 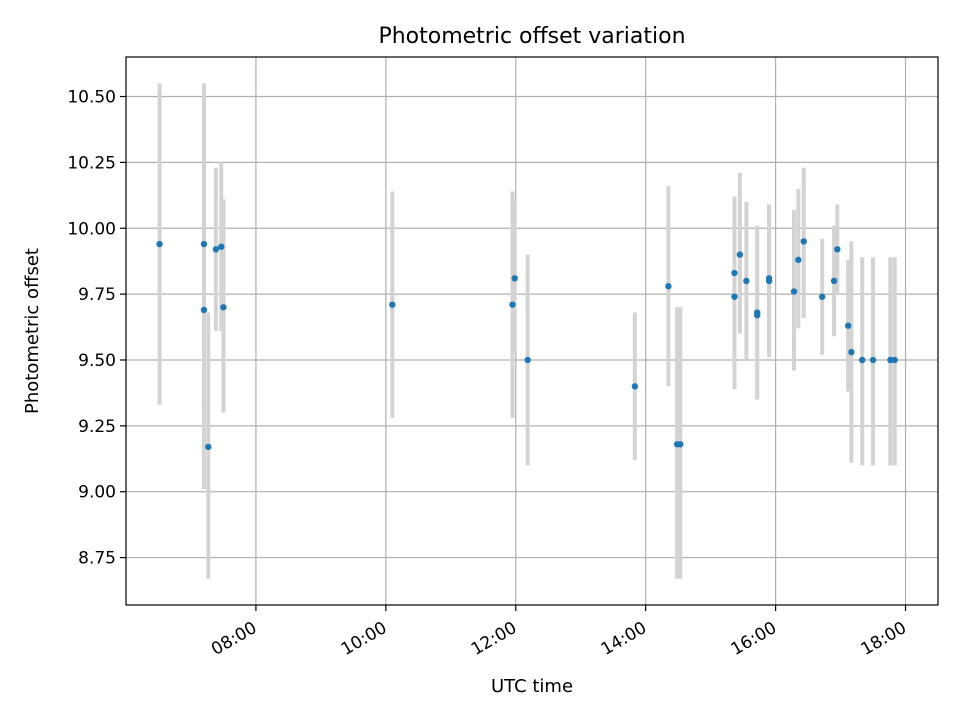 I want to click on y-tick-label: 9.25, so click(x=97, y=427).